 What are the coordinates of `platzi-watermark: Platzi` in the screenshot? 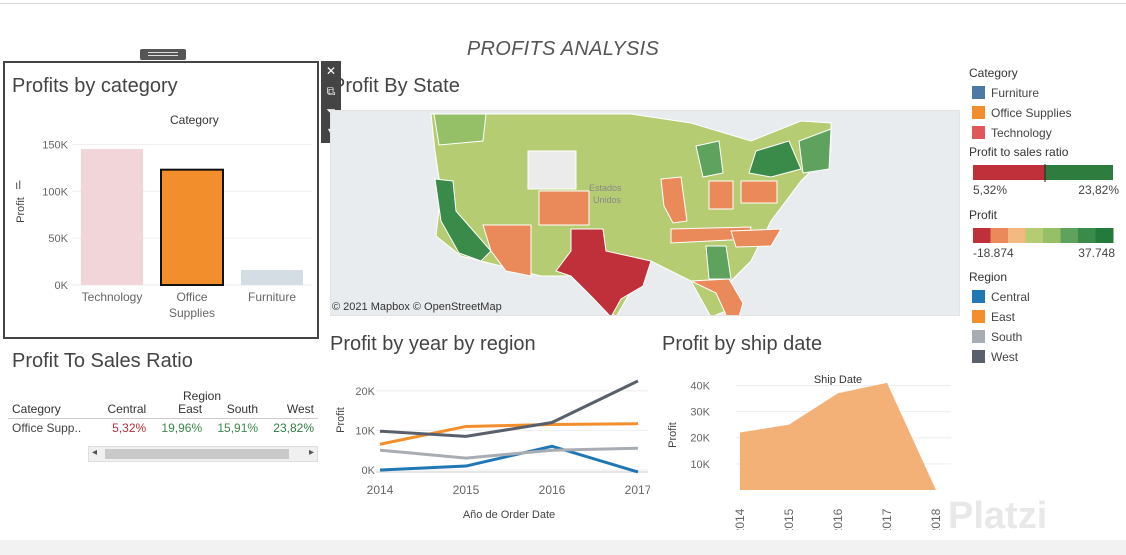 It's located at (998, 516).